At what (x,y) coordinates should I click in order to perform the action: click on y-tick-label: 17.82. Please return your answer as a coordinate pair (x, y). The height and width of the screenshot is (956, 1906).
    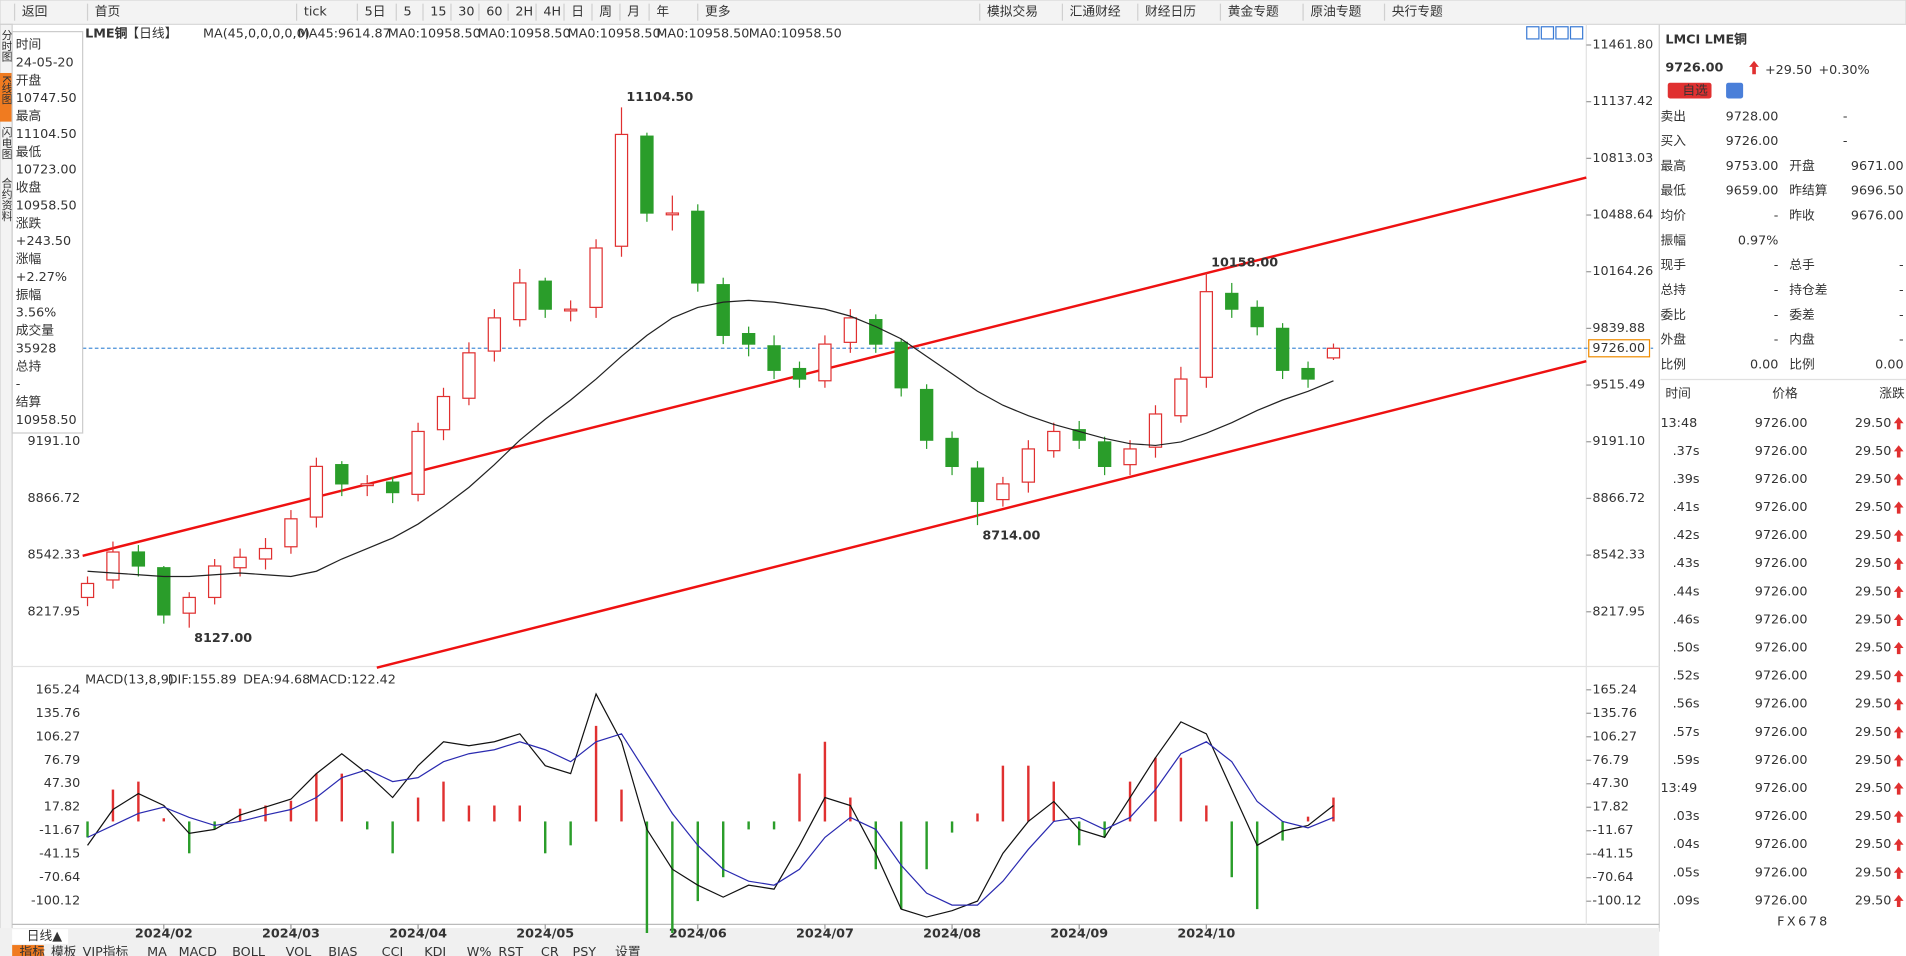
    Looking at the image, I should click on (1610, 807).